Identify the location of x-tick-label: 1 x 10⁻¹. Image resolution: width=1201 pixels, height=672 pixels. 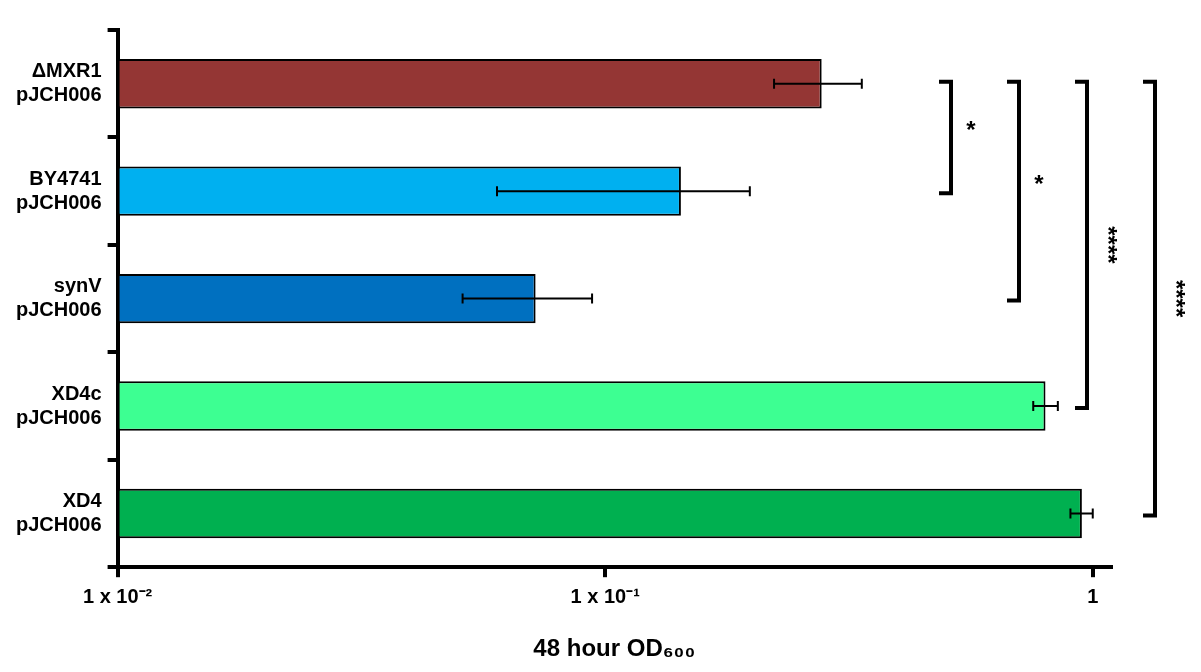
(605, 595).